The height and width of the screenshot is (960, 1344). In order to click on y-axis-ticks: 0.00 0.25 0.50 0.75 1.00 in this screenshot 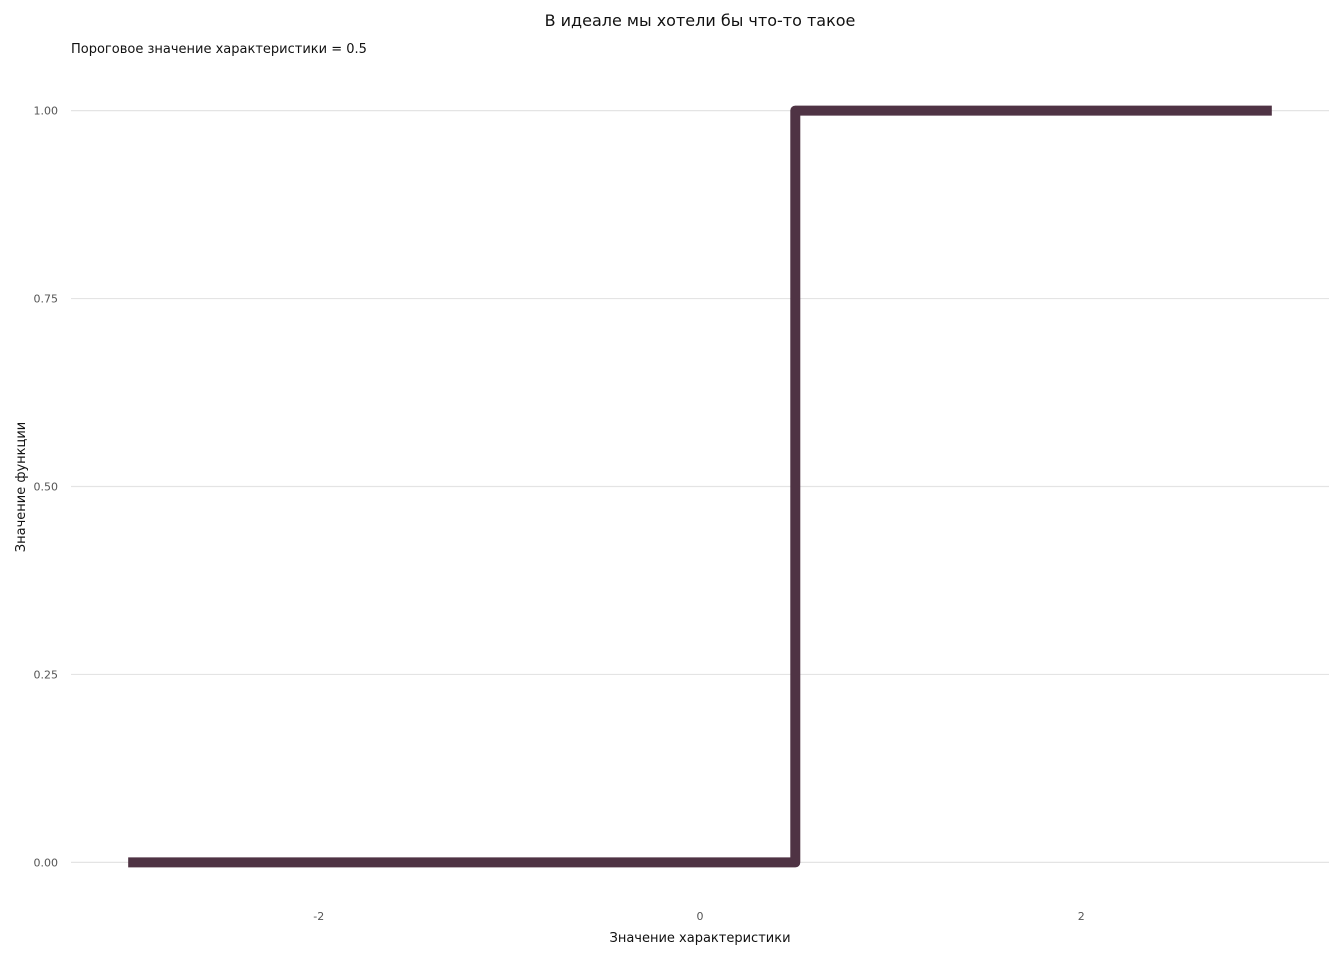, I will do `click(46, 487)`.